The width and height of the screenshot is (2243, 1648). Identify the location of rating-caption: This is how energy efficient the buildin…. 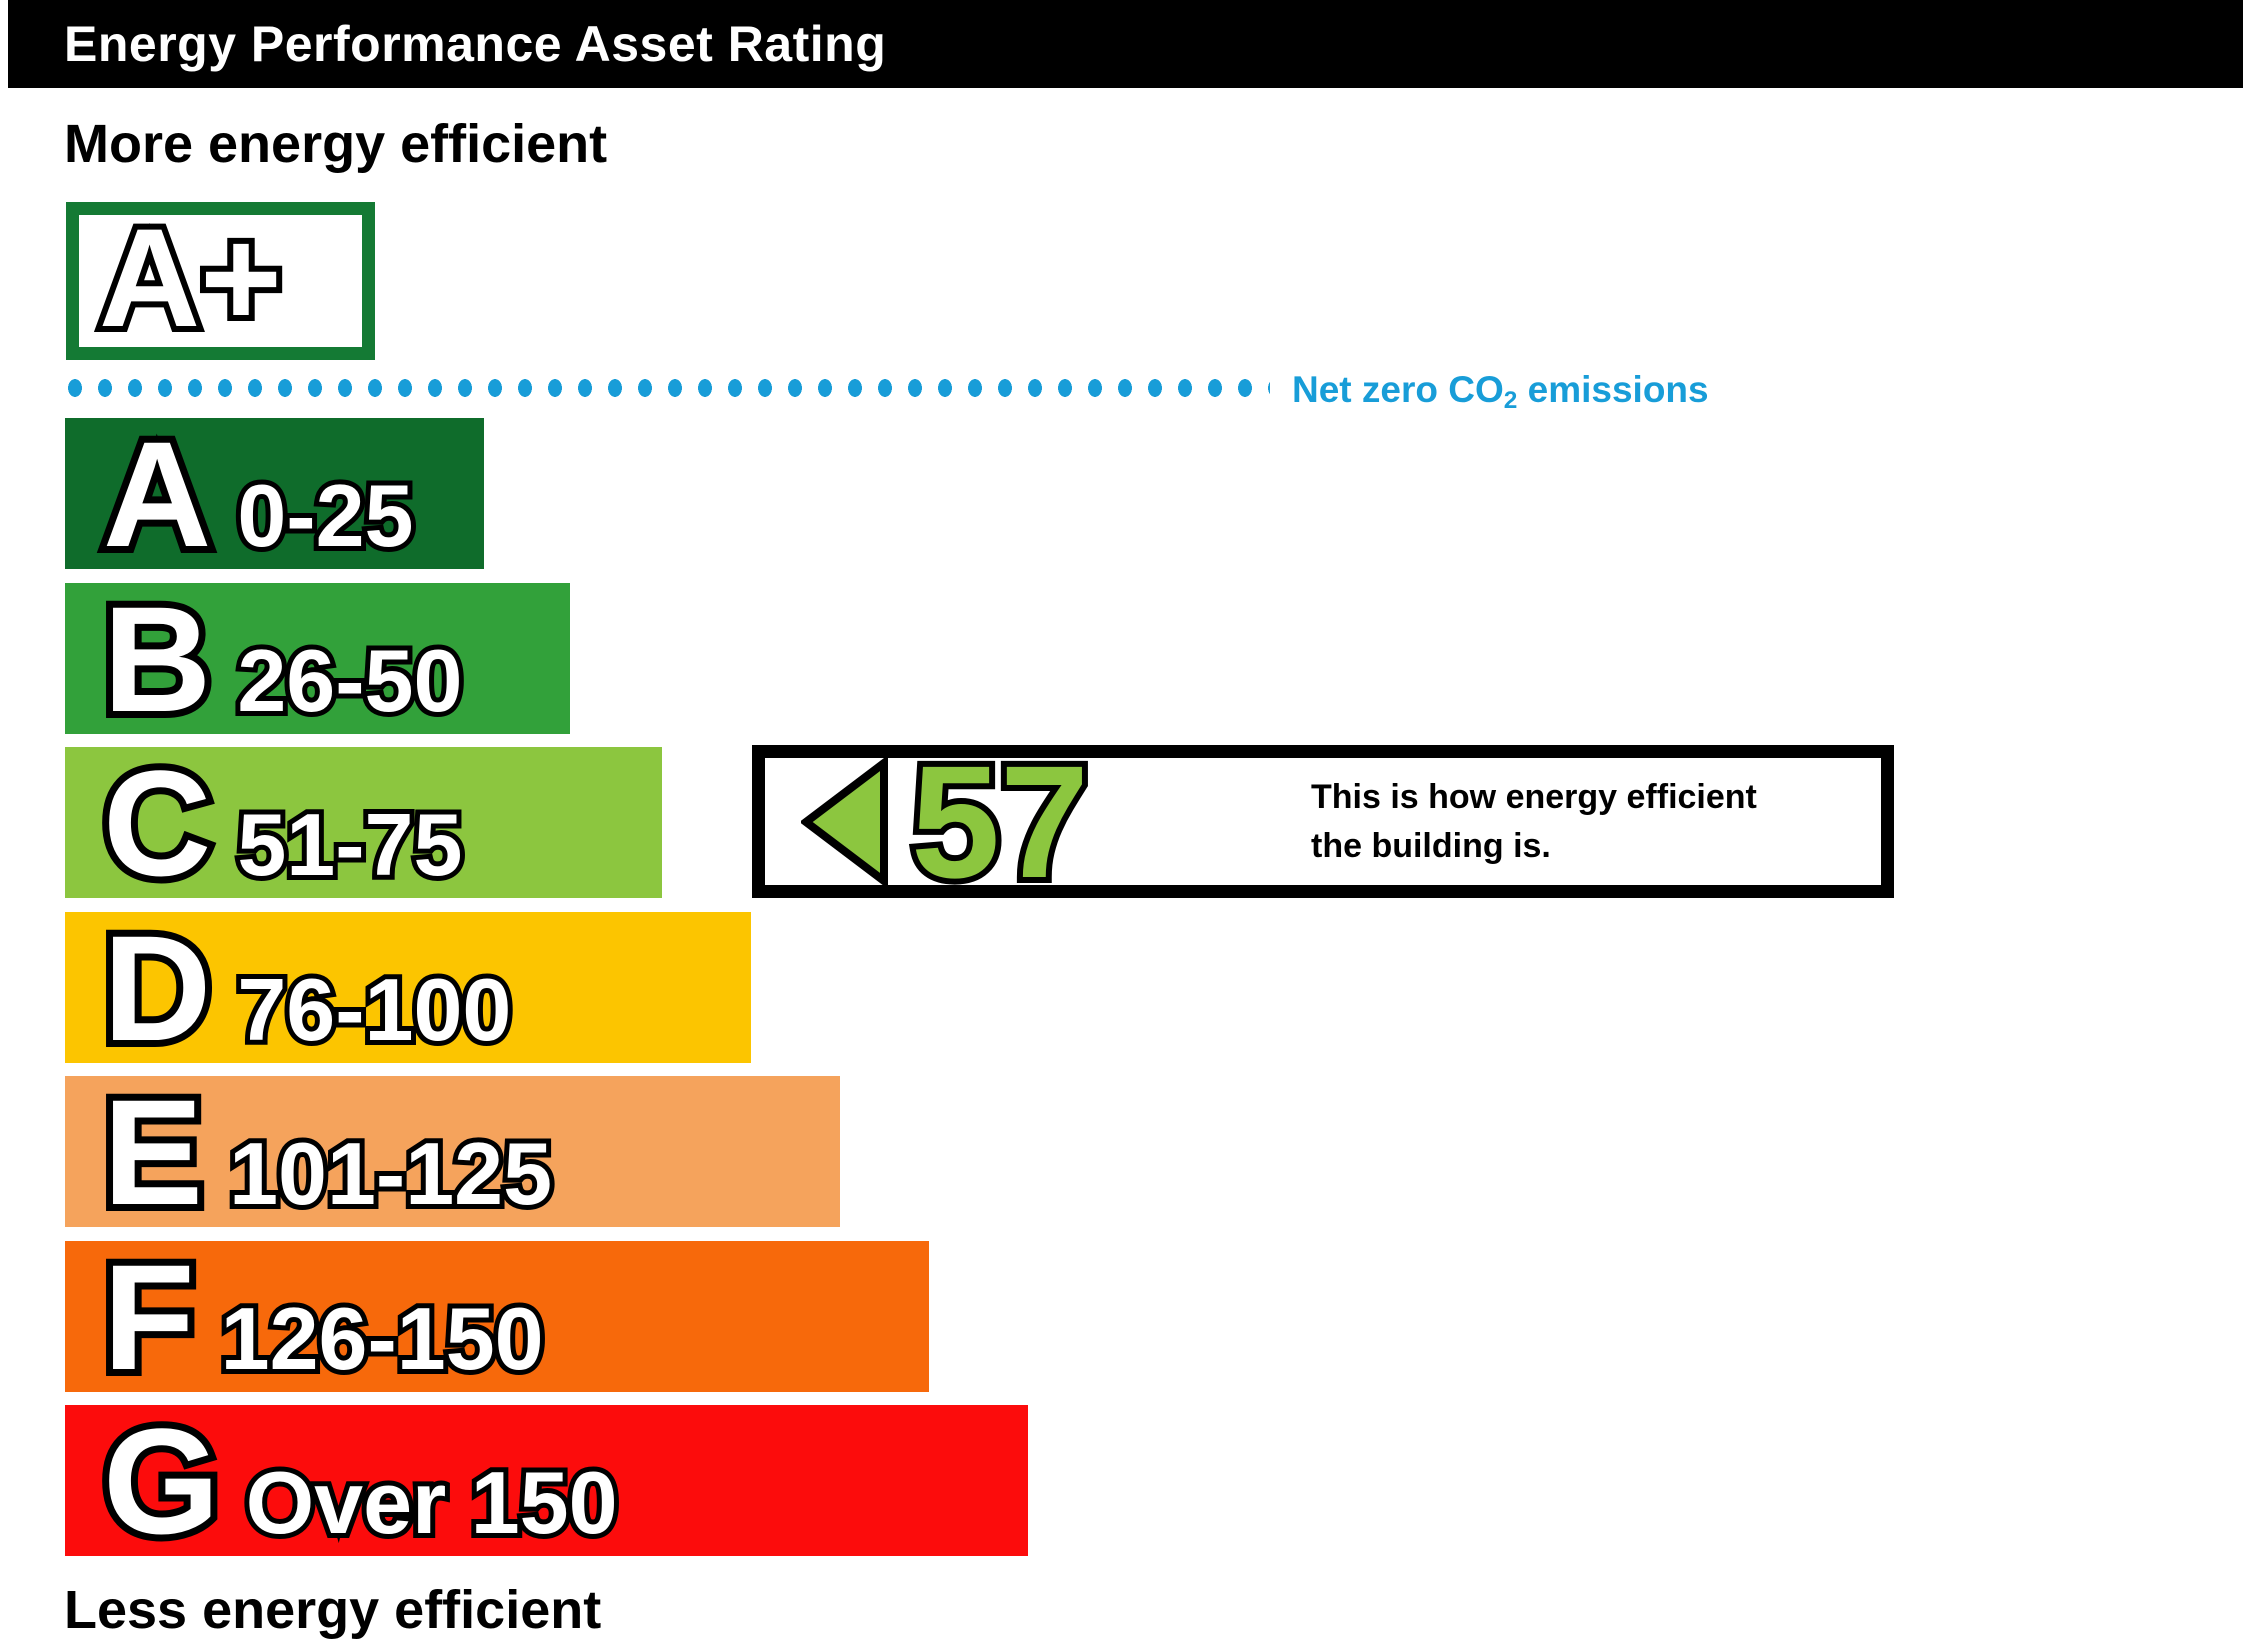
(1534, 822).